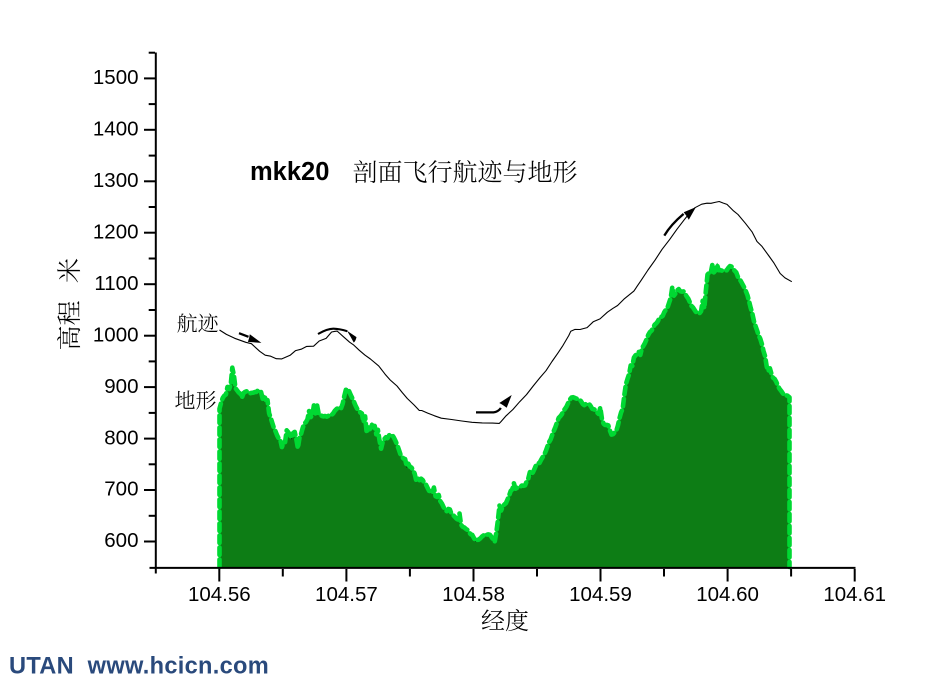 The image size is (939, 688). Describe the element at coordinates (289, 172) in the screenshot. I see `svg-text: mkk20` at that location.